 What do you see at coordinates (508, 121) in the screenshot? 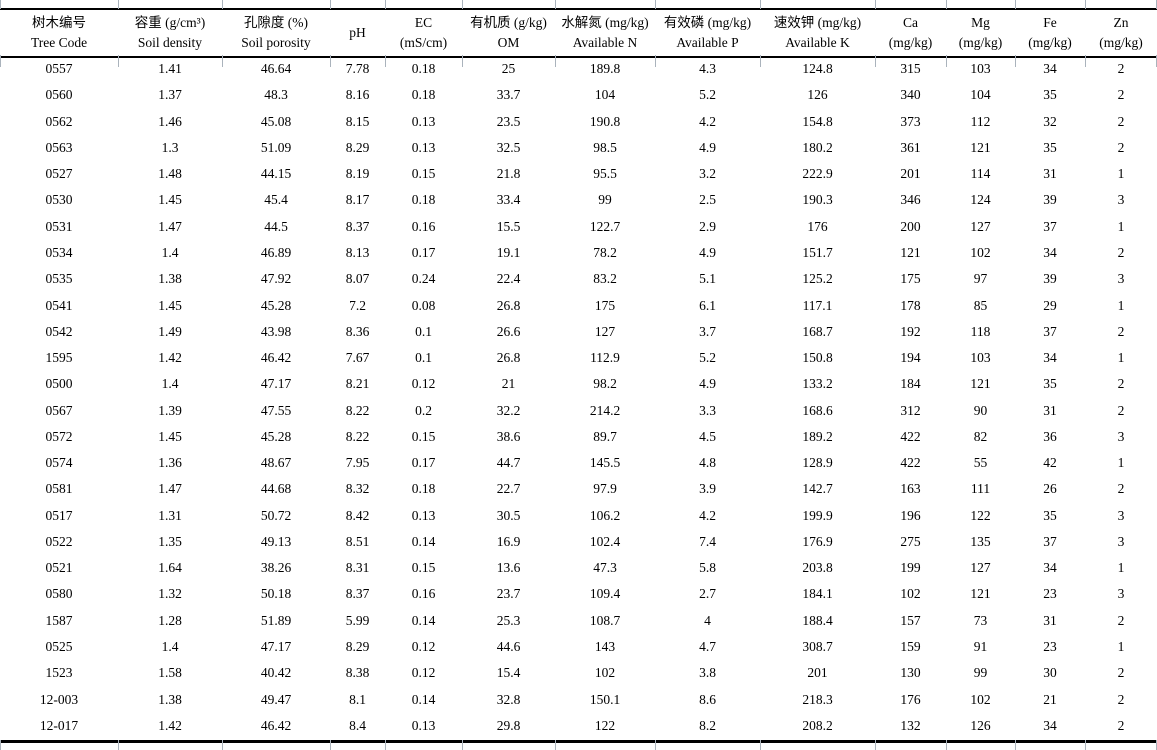
I see `cell-om: 23.5` at bounding box center [508, 121].